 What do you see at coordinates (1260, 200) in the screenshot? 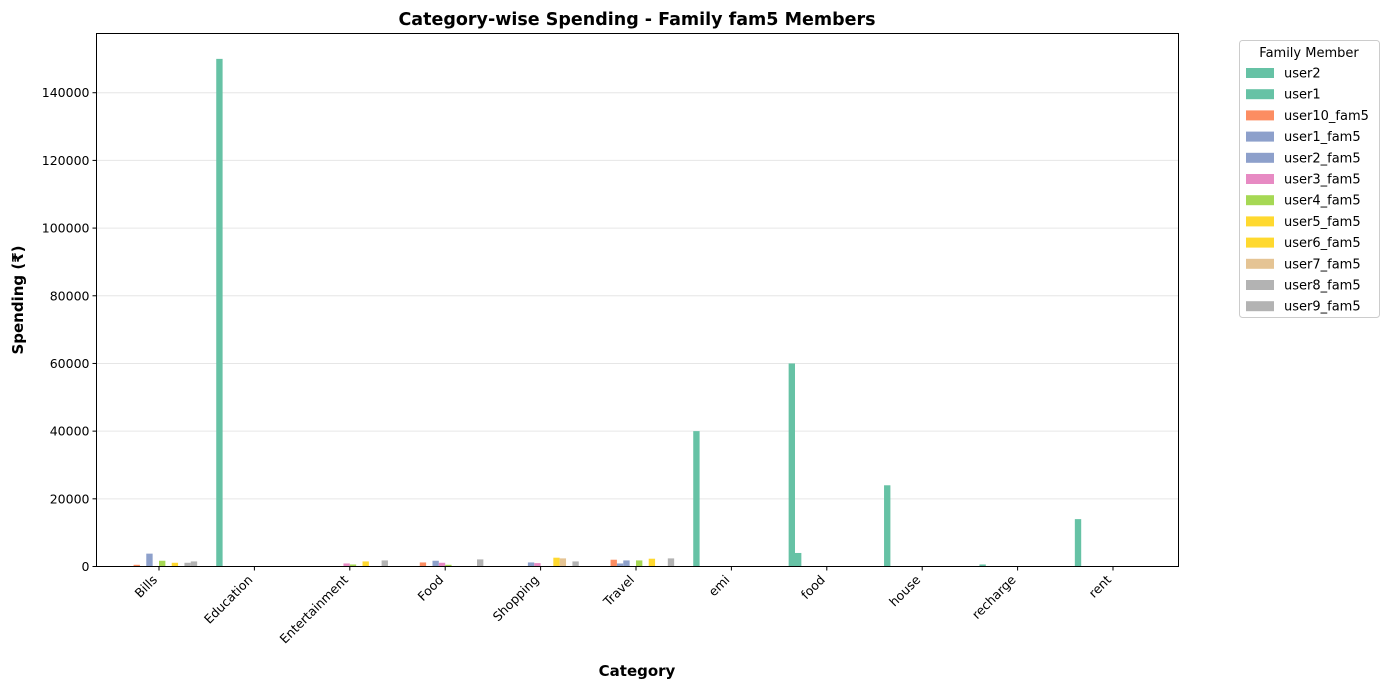
I see `legend-swatch-user4_fam5` at bounding box center [1260, 200].